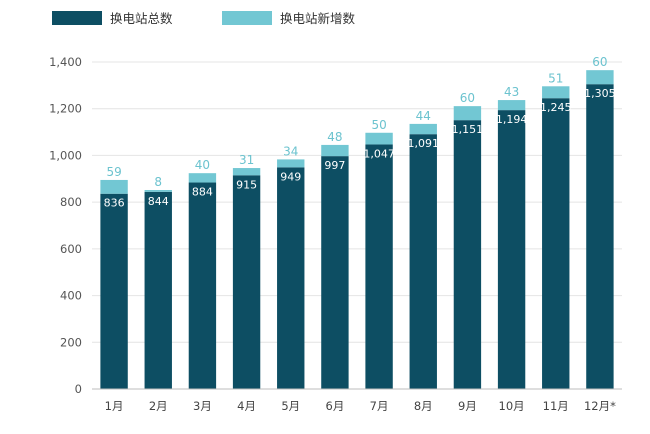 Image resolution: width=650 pixels, height=434 pixels. Describe the element at coordinates (357, 400) in the screenshot. I see `x-axis: 1月 2月 3月 4月 5月 6月 7月 8月 9月 10月 11月 12月*` at that location.